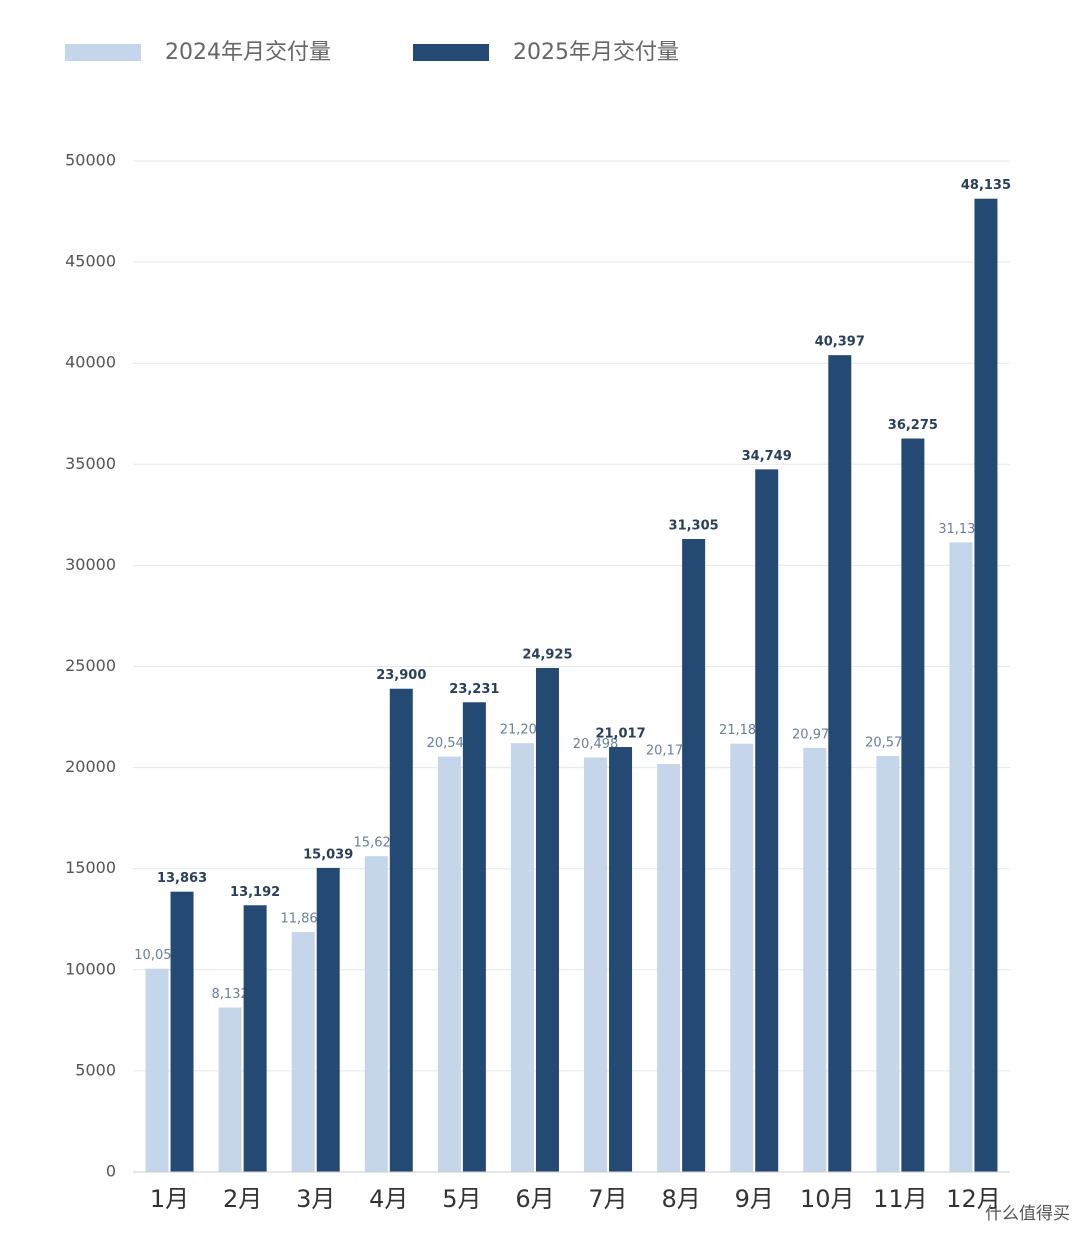 Image resolution: width=1080 pixels, height=1237 pixels. I want to click on value-label: 48,135, so click(986, 185).